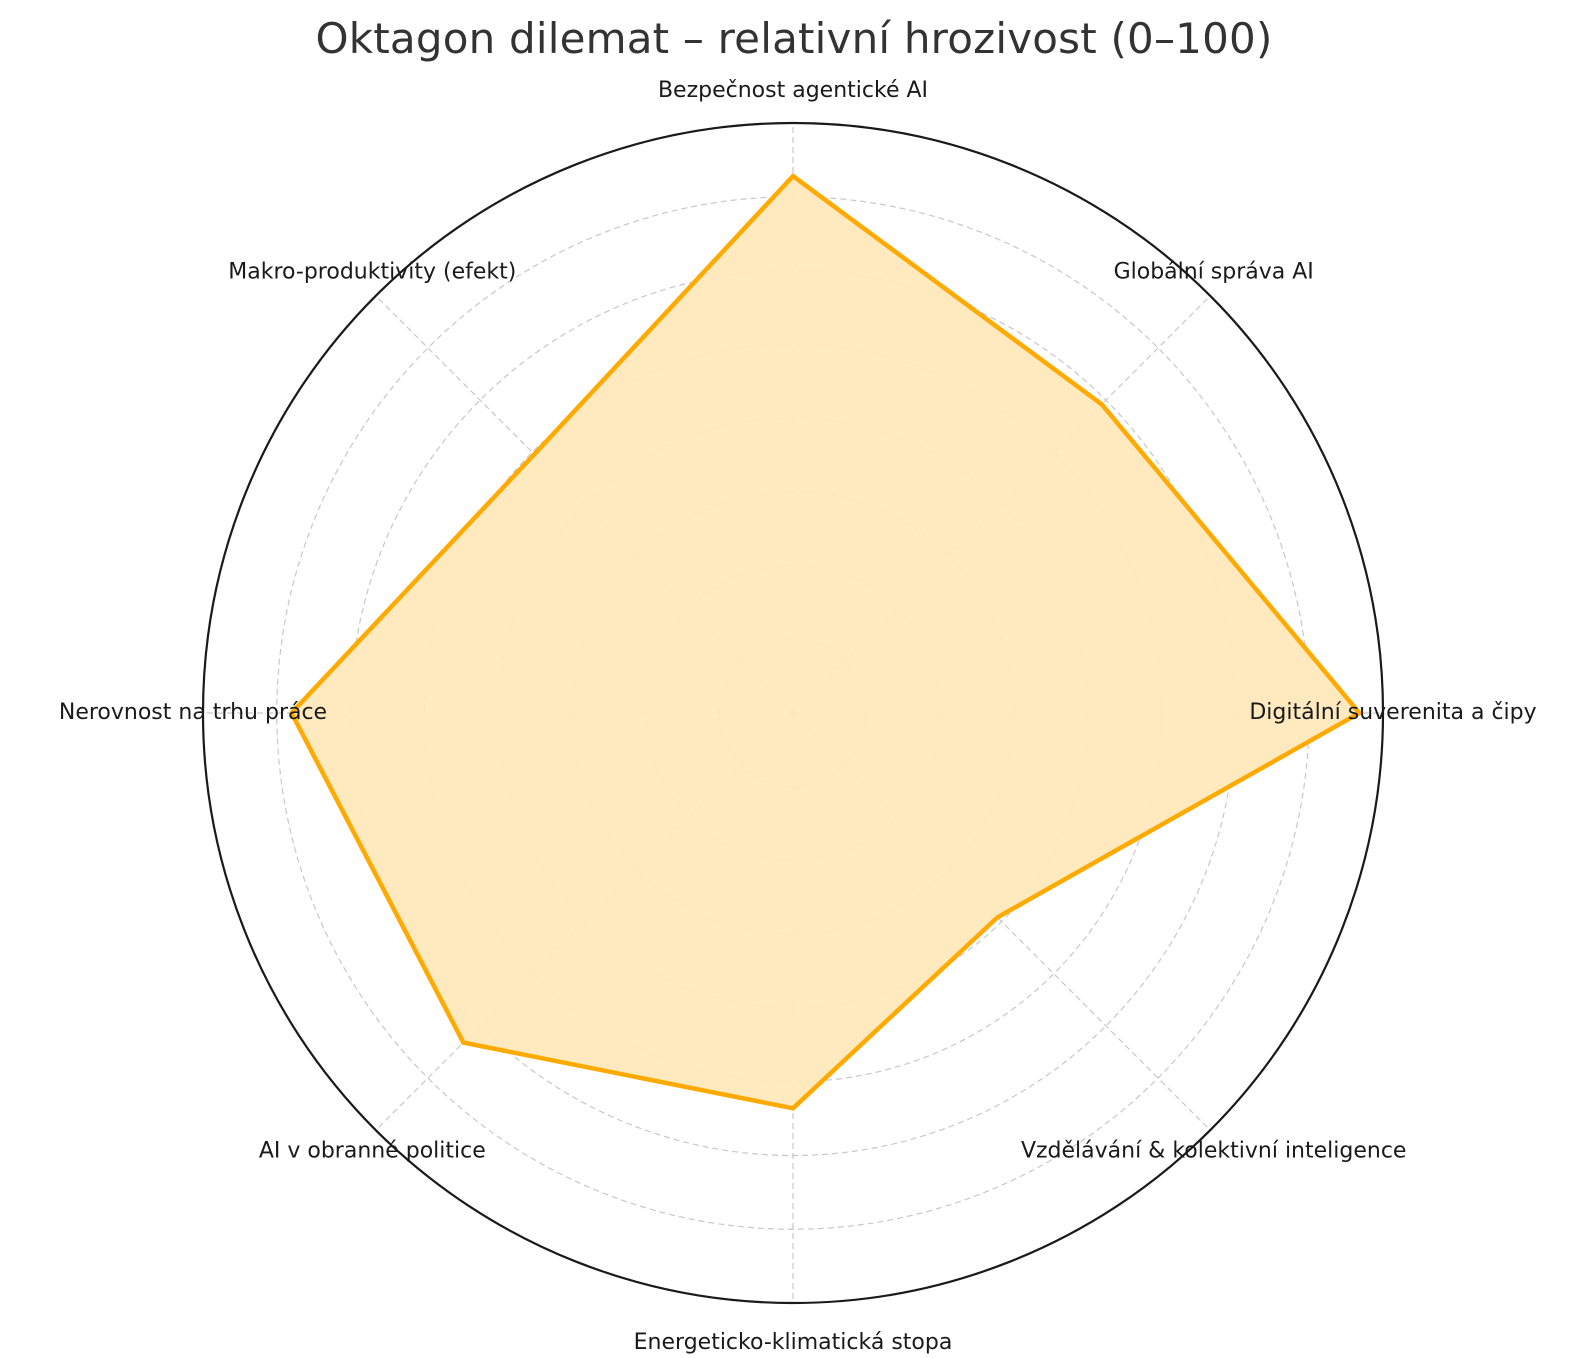 The image size is (1588, 1358). Describe the element at coordinates (1214, 1151) in the screenshot. I see `axis-label-4: Vzdělávání & kolektivní inteligence` at that location.